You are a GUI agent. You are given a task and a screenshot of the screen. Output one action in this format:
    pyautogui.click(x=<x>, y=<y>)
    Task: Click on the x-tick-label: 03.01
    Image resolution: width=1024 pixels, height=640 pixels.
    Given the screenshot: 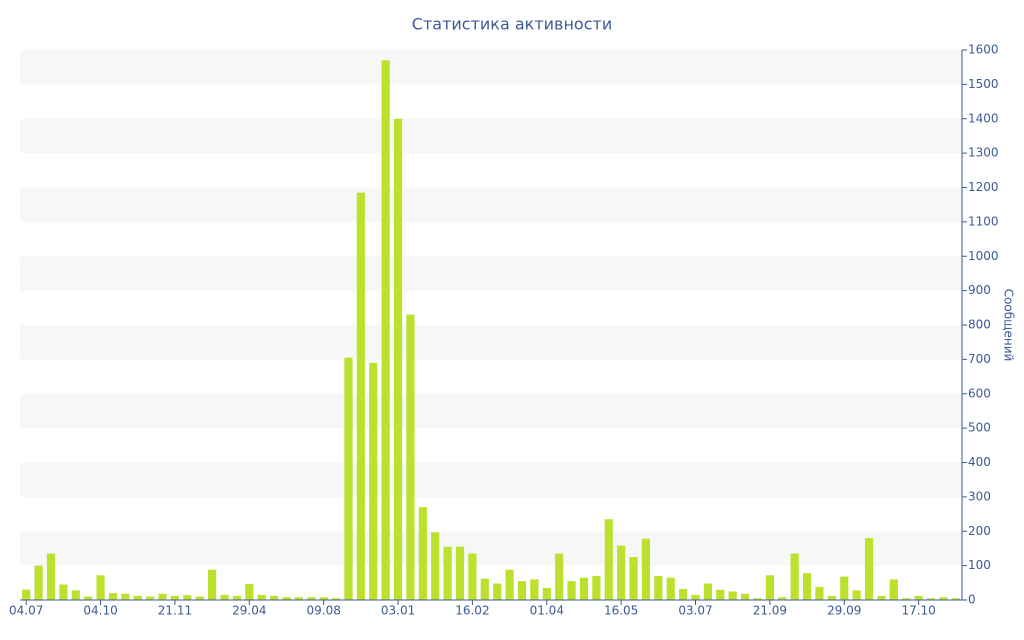 What is the action you would take?
    pyautogui.click(x=398, y=611)
    